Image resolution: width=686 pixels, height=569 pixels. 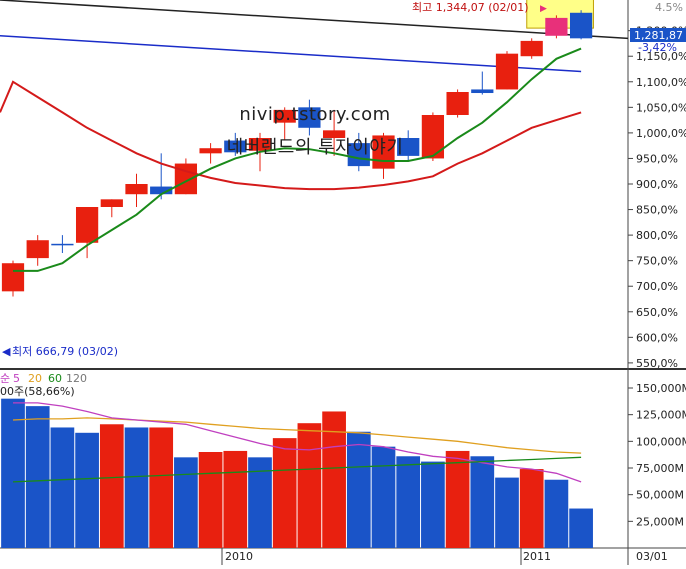 What do you see at coordinates (657, 184) in the screenshot?
I see `price-tick-label: 900,0%` at bounding box center [657, 184].